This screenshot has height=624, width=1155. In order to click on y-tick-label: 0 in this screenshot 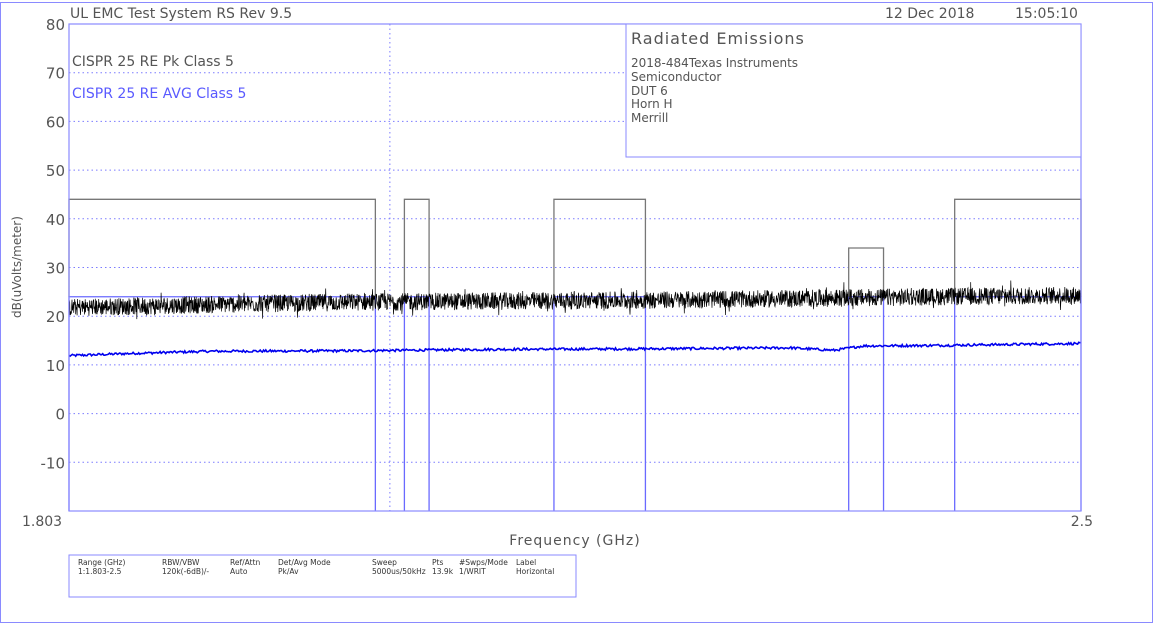, I will do `click(60, 415)`.